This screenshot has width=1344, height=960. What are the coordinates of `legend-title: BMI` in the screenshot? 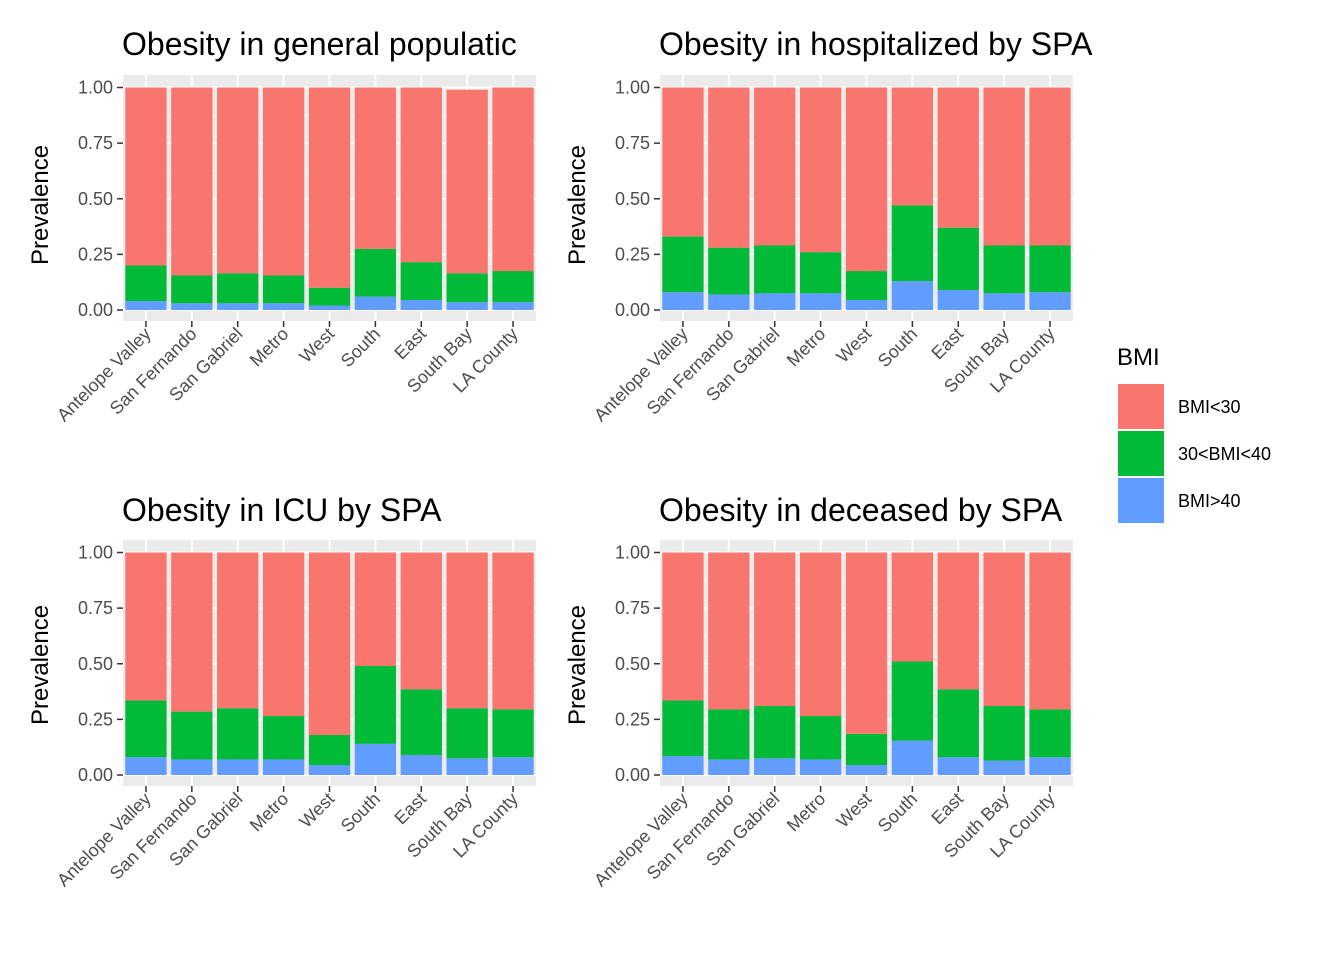 It's located at (1138, 357).